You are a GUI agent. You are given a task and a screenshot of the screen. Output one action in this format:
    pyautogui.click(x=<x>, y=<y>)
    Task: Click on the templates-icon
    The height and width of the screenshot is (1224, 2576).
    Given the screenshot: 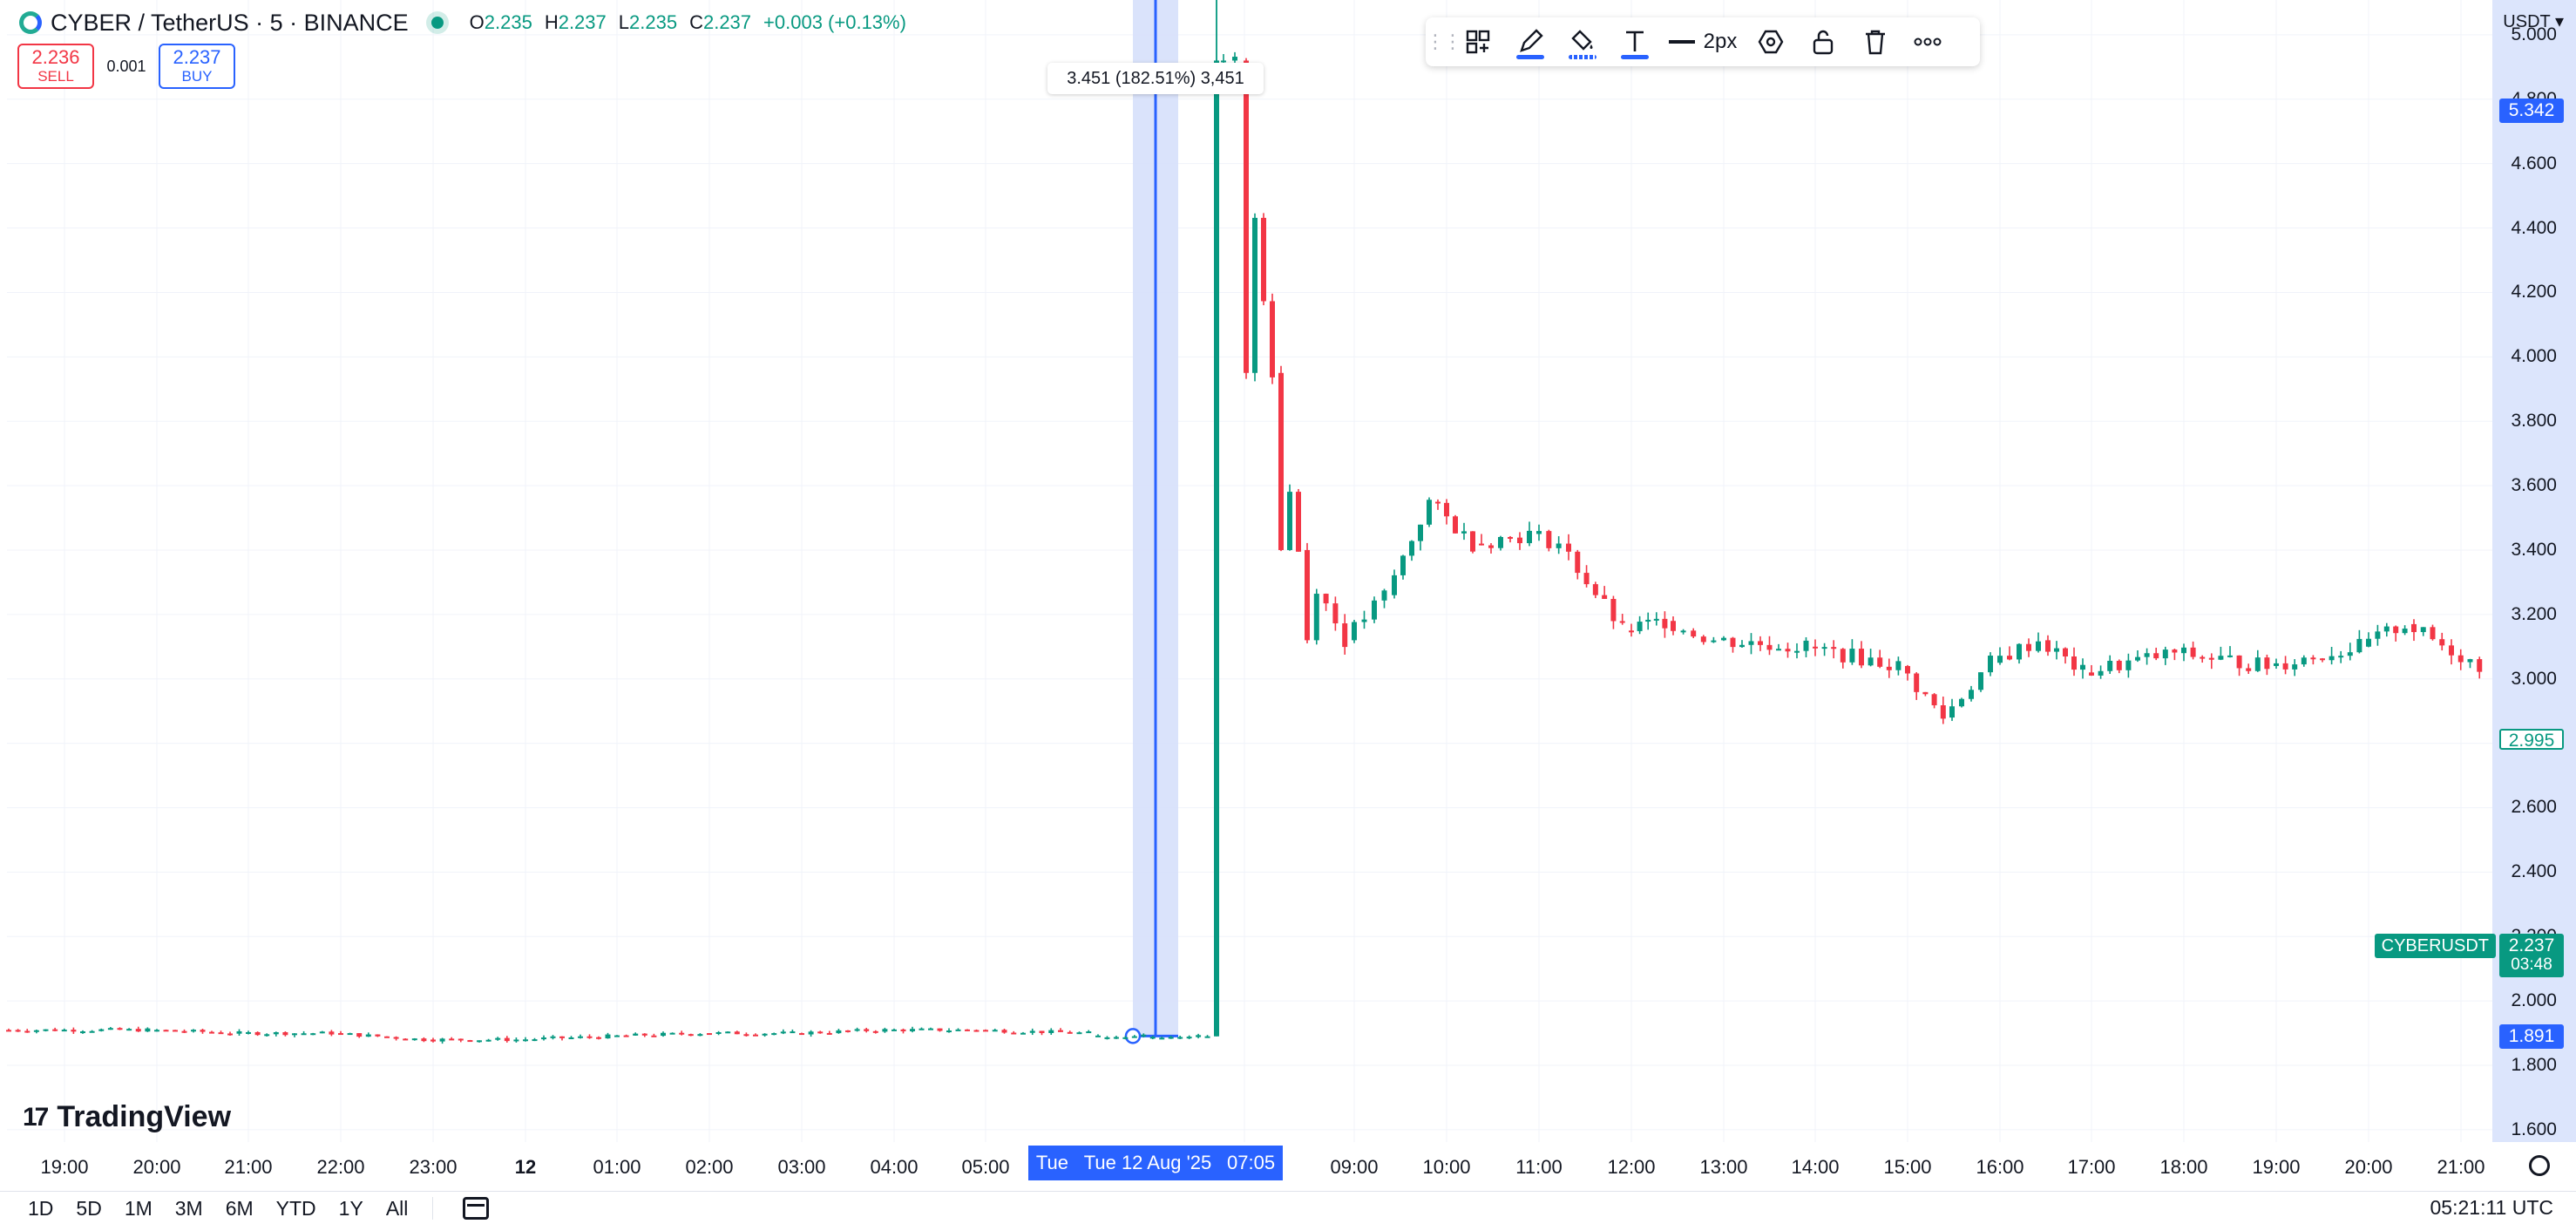 What is the action you would take?
    pyautogui.click(x=1478, y=41)
    